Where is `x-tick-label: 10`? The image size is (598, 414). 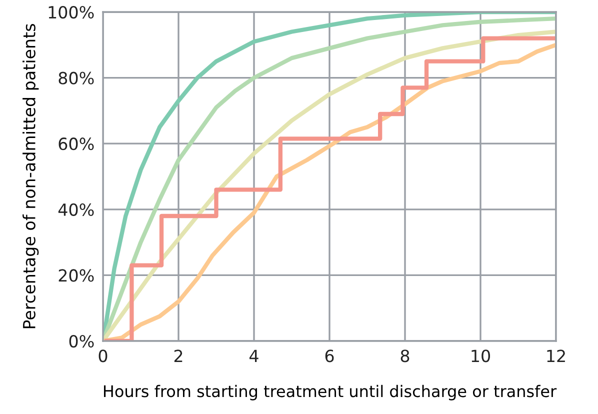 x-tick-label: 10 is located at coordinates (481, 356).